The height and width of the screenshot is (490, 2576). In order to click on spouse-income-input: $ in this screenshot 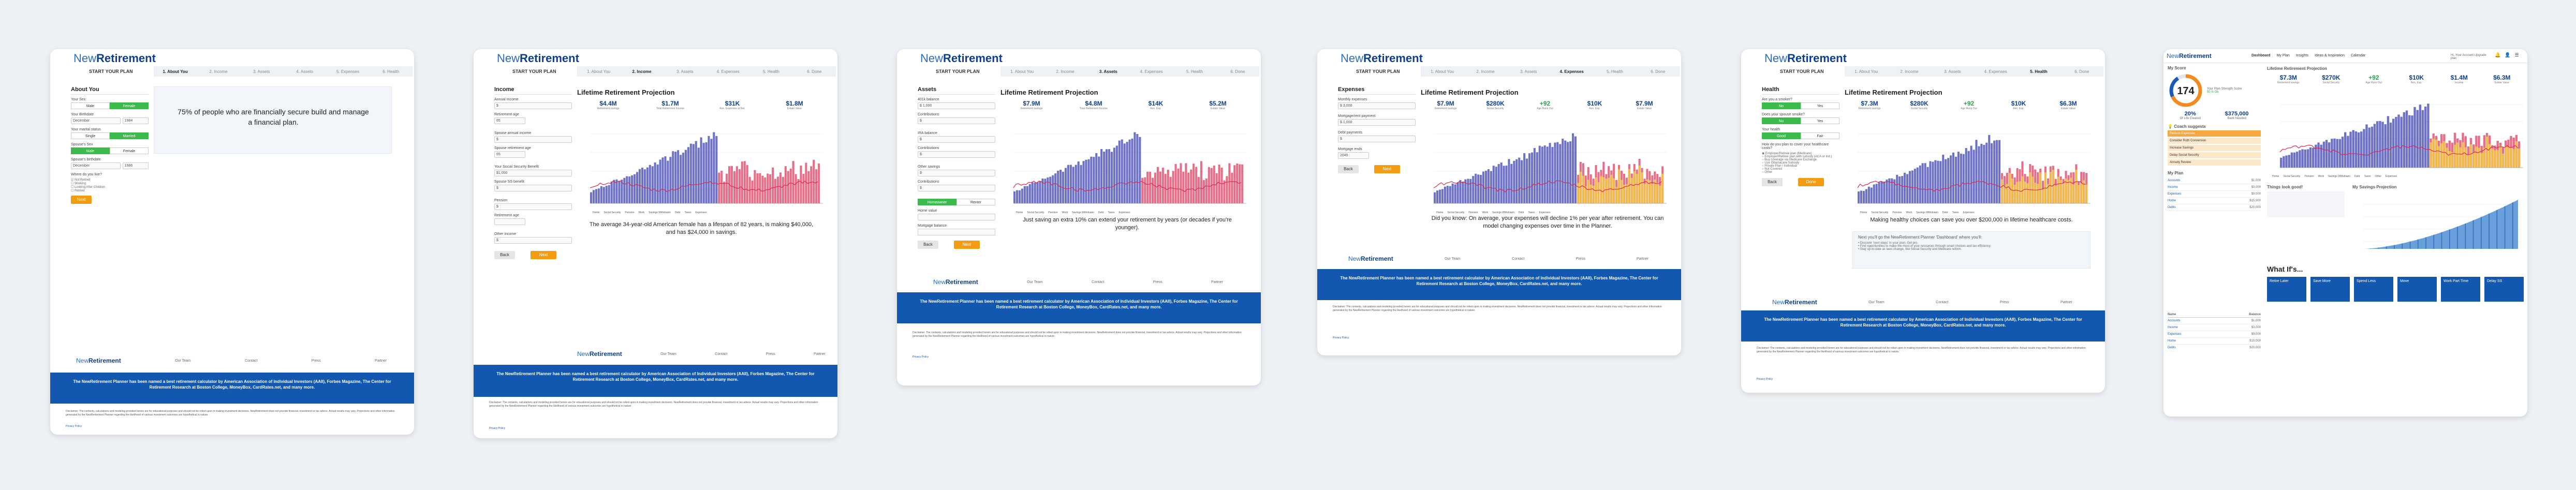, I will do `click(533, 140)`.